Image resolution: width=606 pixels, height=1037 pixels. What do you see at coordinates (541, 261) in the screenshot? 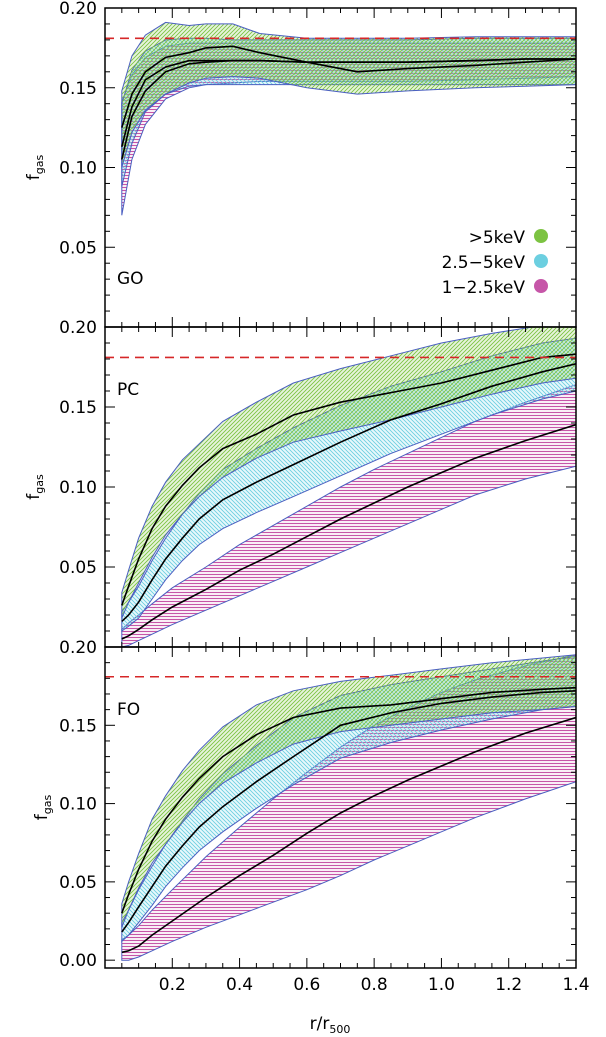
I see `legend-swatch-mid` at bounding box center [541, 261].